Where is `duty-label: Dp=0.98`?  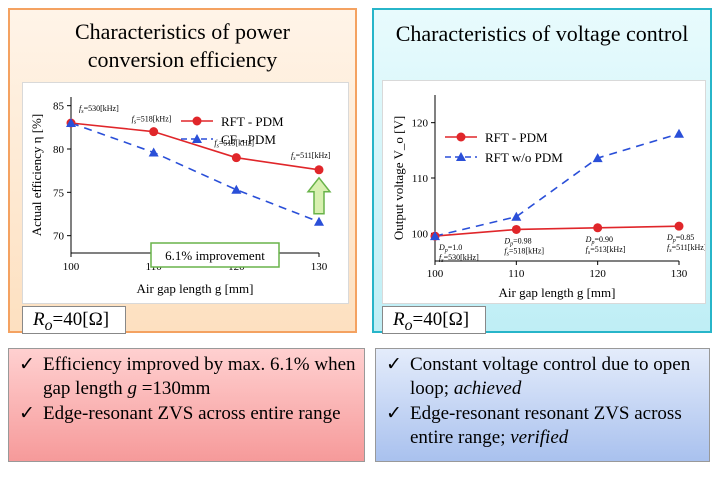
duty-label: Dp=0.98 is located at coordinates (517, 241).